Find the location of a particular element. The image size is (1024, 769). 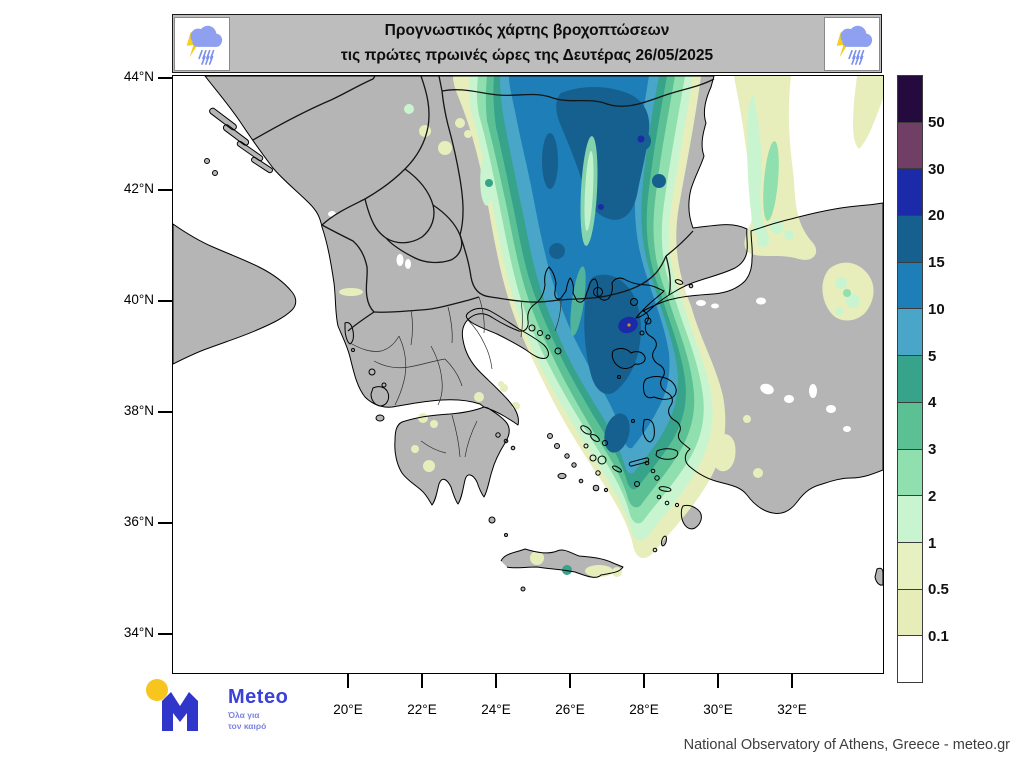

colorbar-label: 2 is located at coordinates (932, 496).